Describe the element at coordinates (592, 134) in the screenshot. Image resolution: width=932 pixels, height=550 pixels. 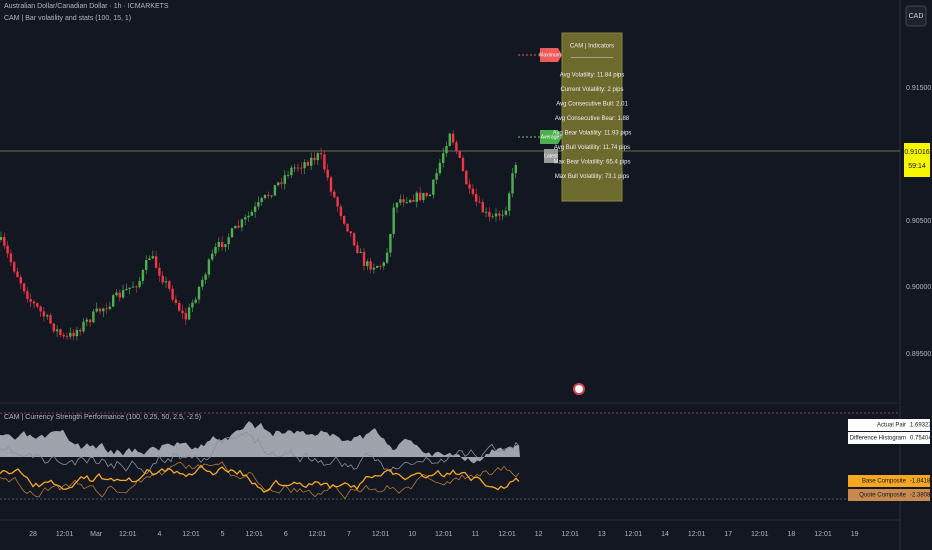
I see `info-line: Avg Bear Volatility: 11.93 pips` at that location.